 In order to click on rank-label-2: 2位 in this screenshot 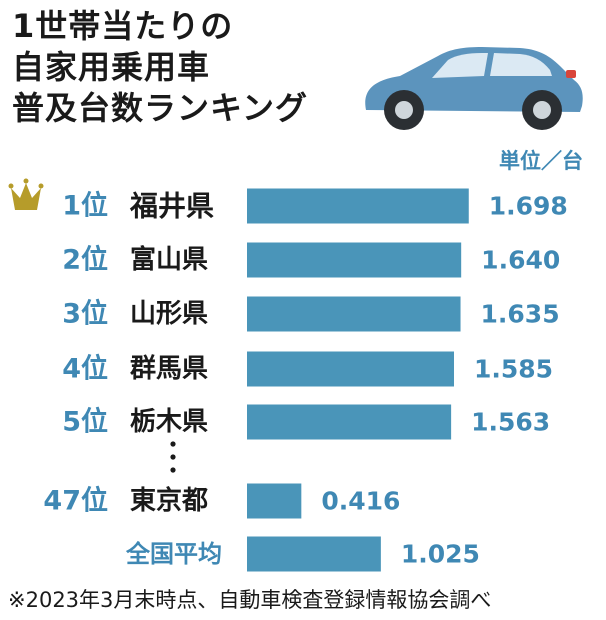, I will do `click(85, 260)`.